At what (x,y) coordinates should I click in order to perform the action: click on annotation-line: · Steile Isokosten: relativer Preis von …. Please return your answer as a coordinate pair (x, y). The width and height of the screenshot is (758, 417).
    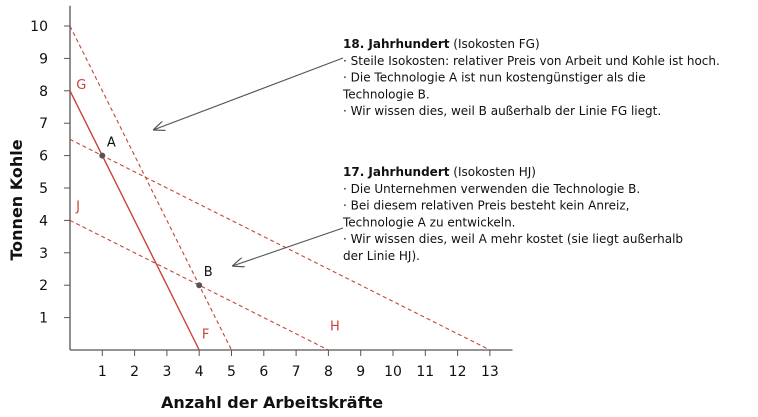
    Looking at the image, I should click on (531, 61).